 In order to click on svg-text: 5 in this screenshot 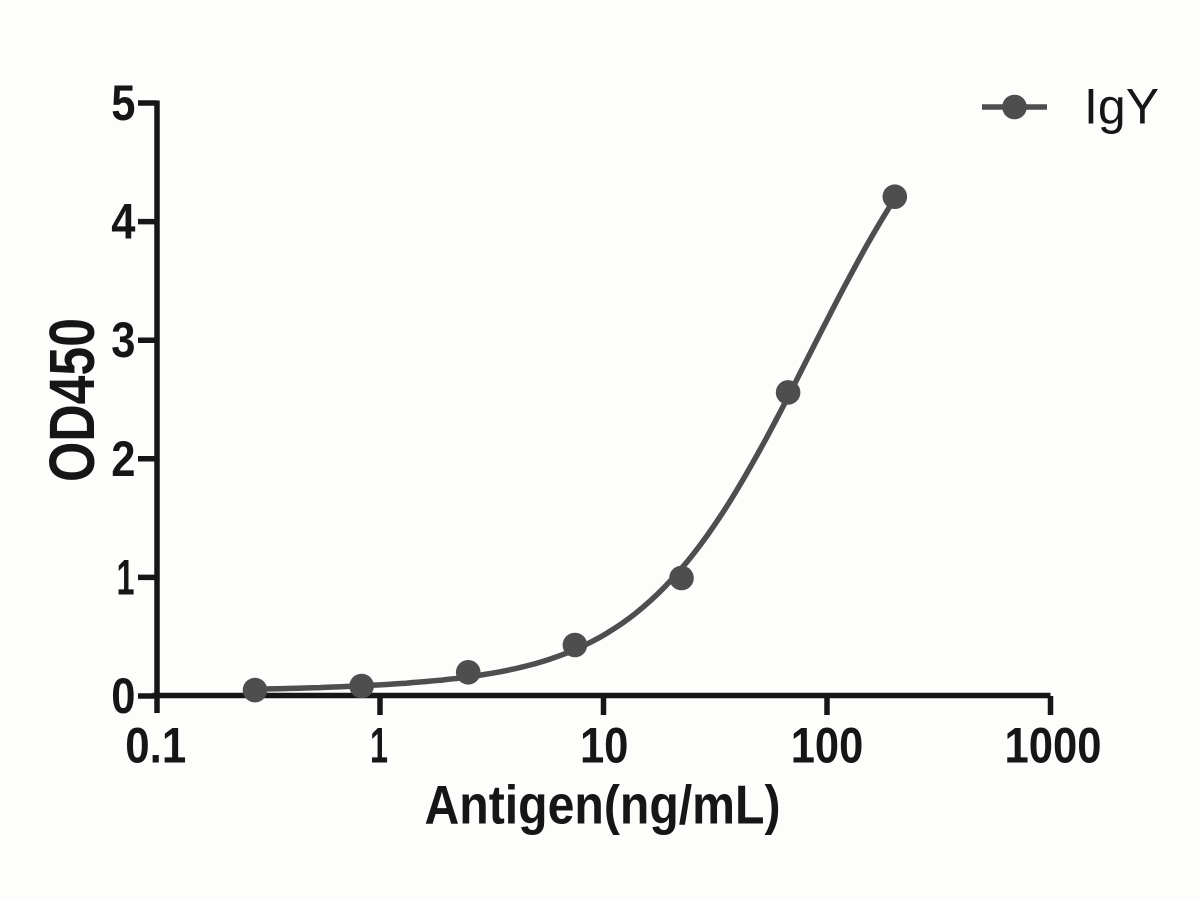, I will do `click(123, 103)`.